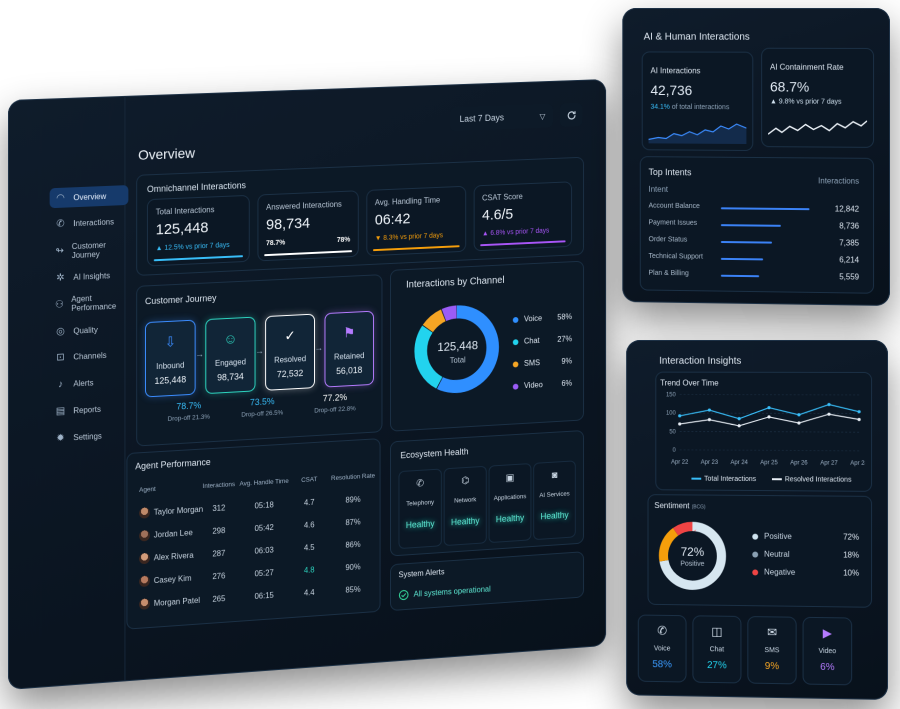 This screenshot has width=900, height=709. Describe the element at coordinates (692, 564) in the screenshot. I see `sentiment-center-label: Positive` at that location.